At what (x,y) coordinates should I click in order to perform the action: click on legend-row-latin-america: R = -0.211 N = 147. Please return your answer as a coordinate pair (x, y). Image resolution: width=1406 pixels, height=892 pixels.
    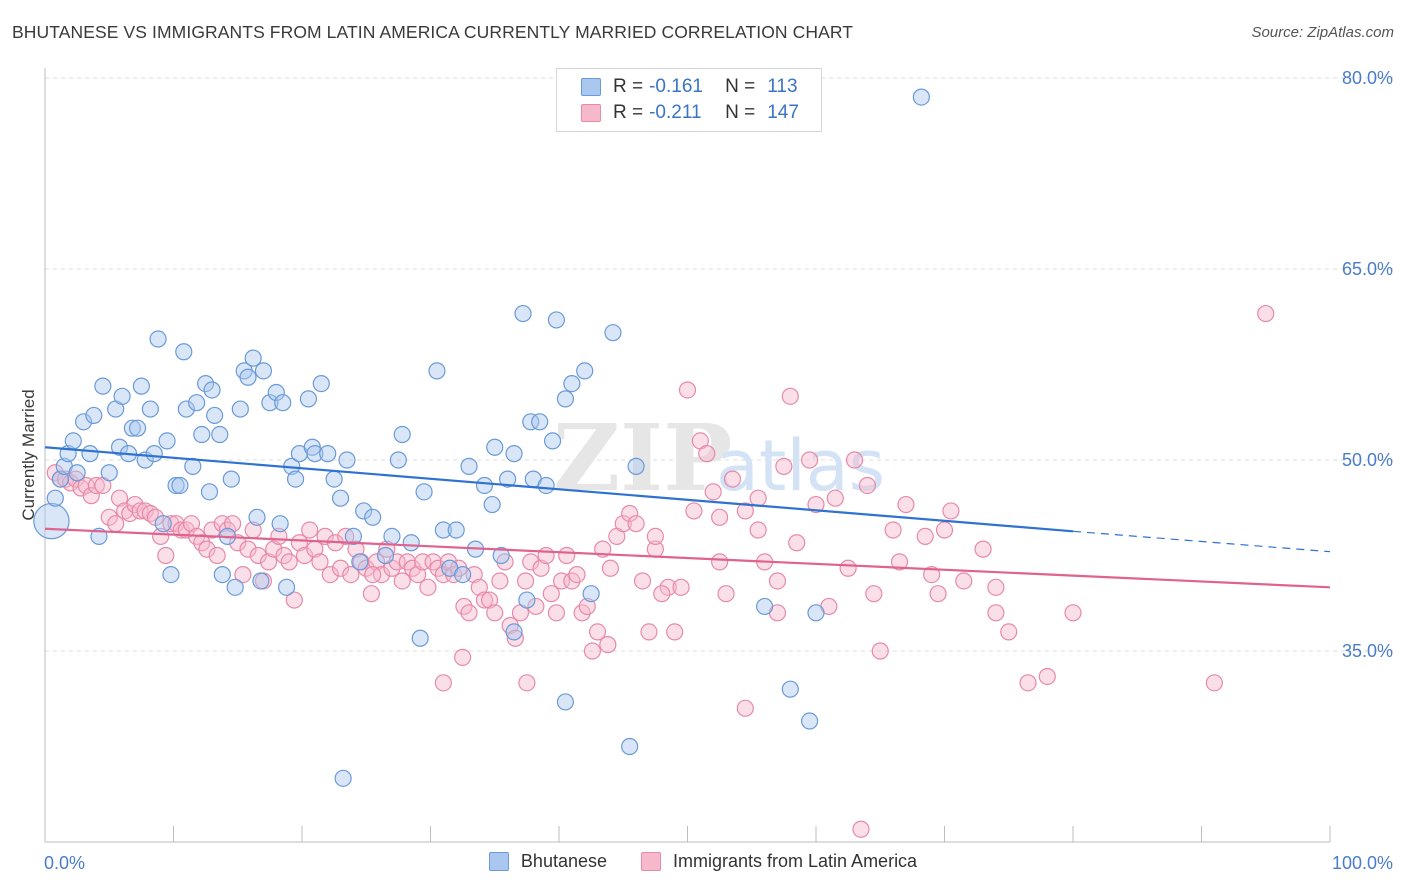
    Looking at the image, I should click on (690, 113).